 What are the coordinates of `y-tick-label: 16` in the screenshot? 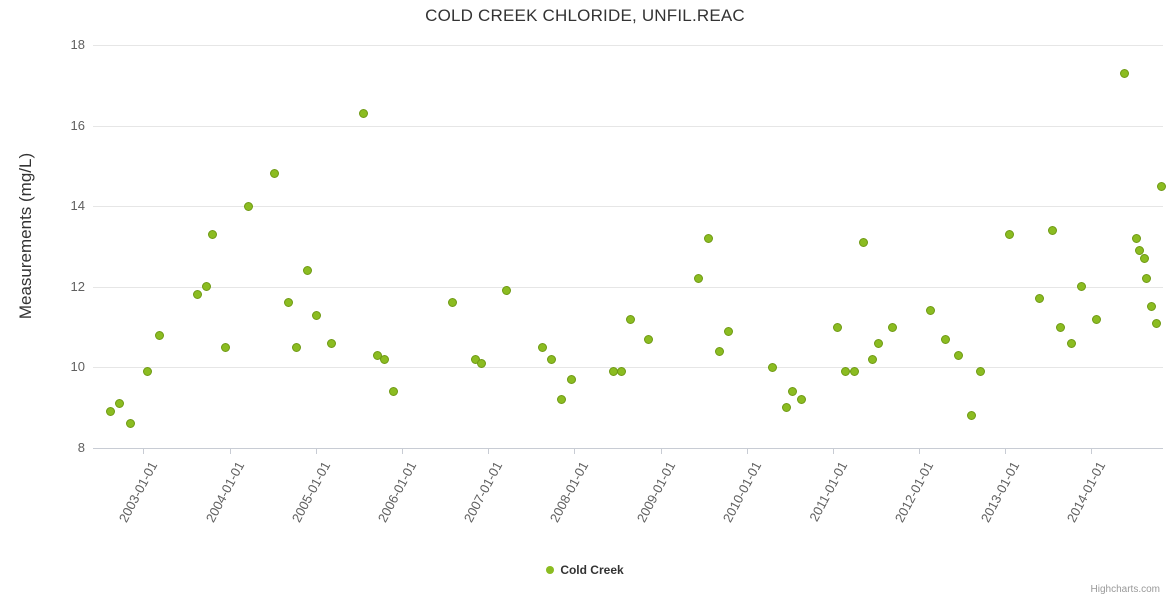 It's located at (77, 125).